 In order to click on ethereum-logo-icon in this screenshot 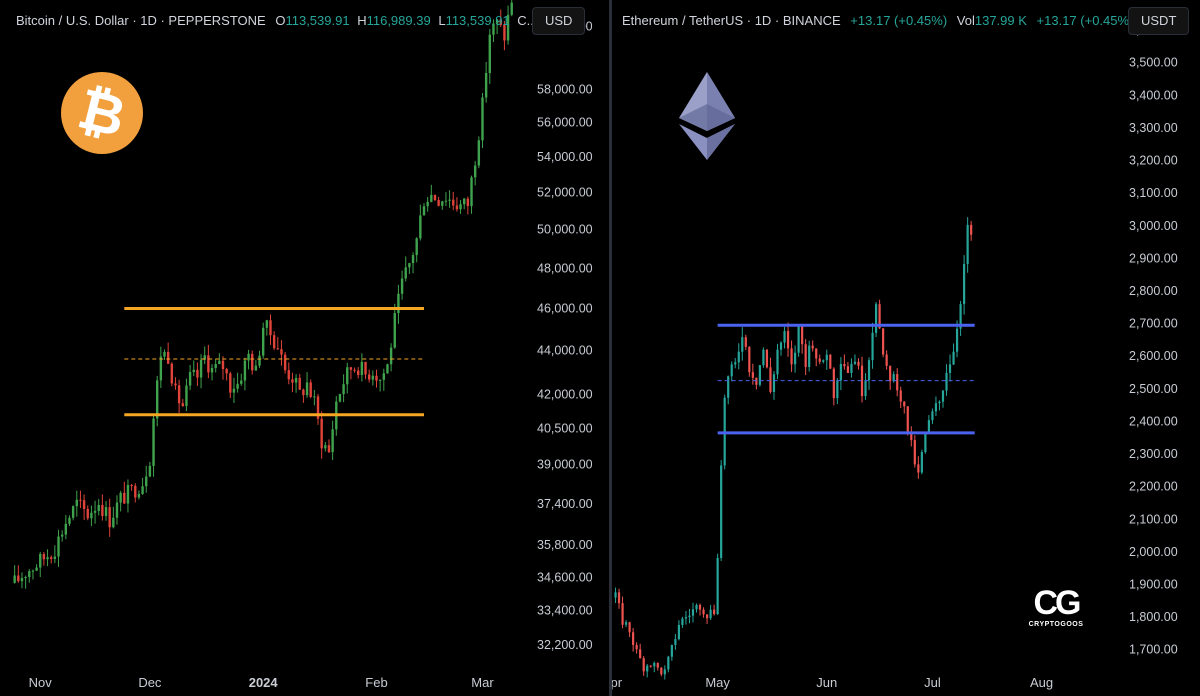, I will do `click(707, 116)`.